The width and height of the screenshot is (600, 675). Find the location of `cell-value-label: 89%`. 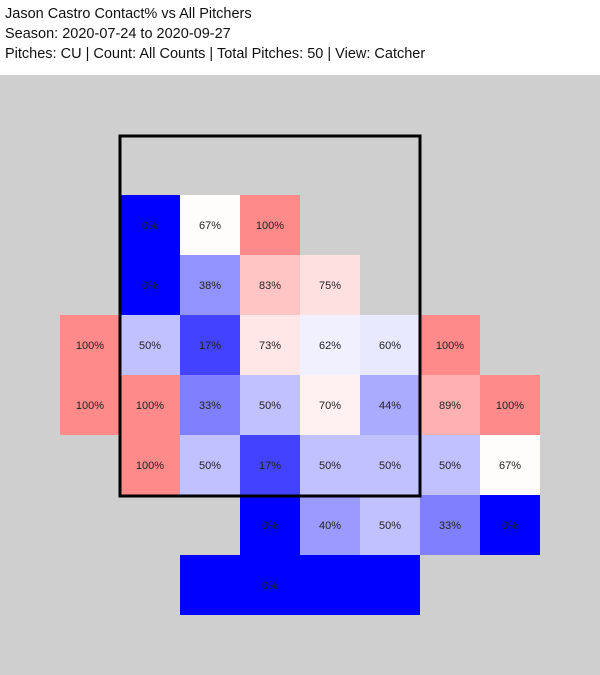

cell-value-label: 89% is located at coordinates (450, 406).